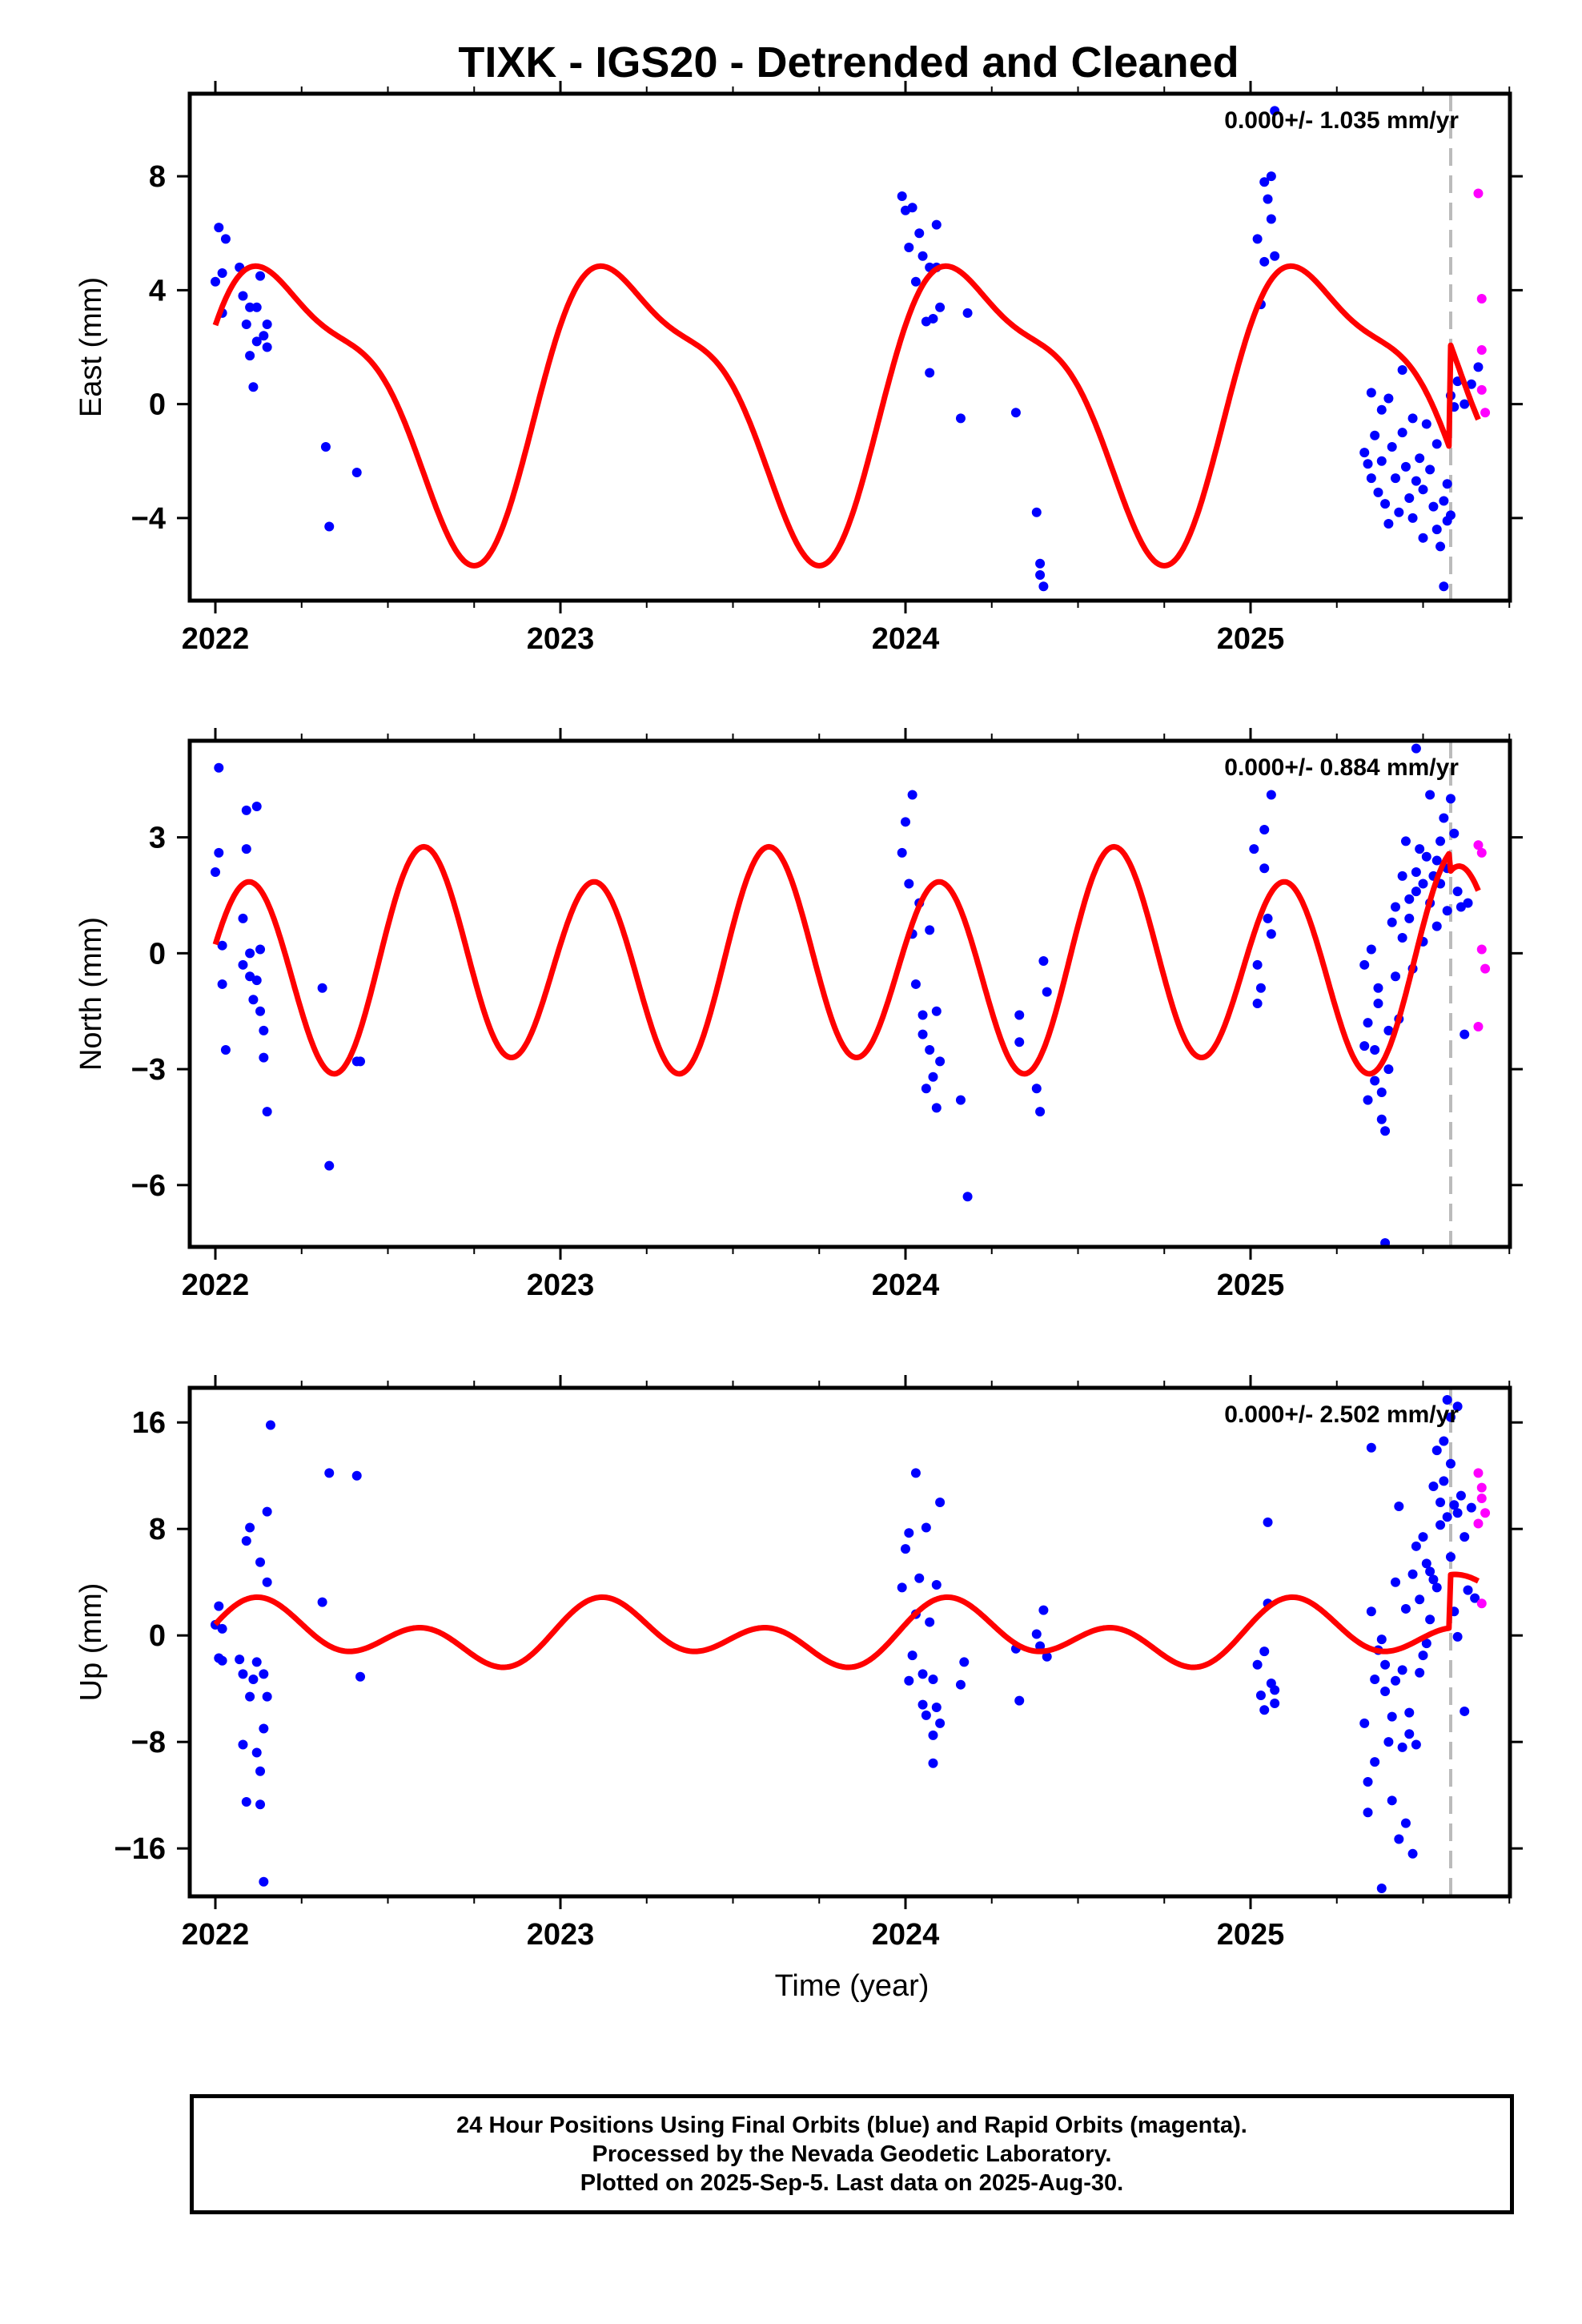  I want to click on rate-annotation: 0.000+/- 2.502 mm/yr, so click(1341, 1414).